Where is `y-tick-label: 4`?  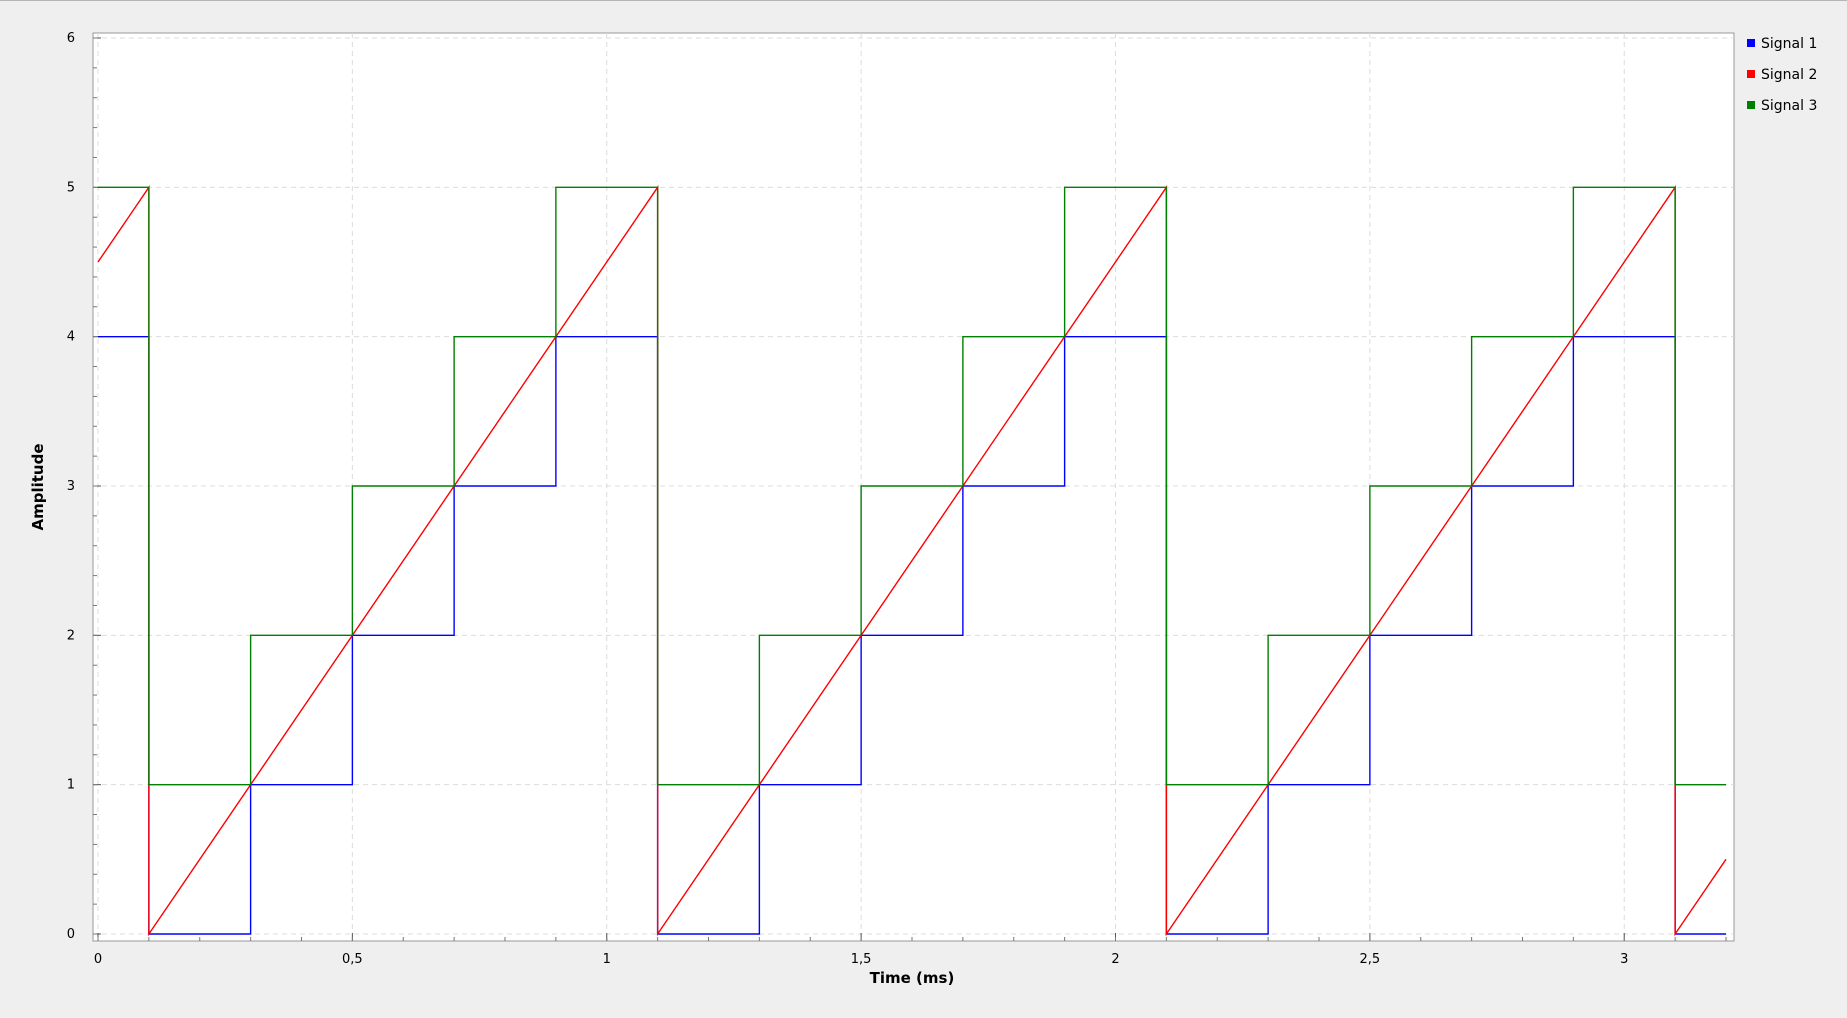 y-tick-label: 4 is located at coordinates (71, 337).